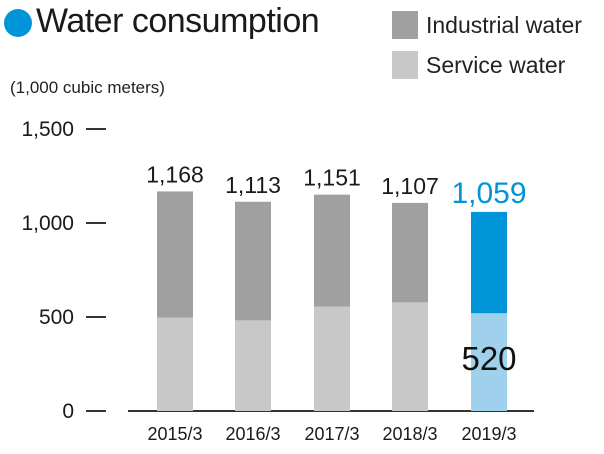  Describe the element at coordinates (252, 434) in the screenshot. I see `x-tick-label: 2016/3` at that location.